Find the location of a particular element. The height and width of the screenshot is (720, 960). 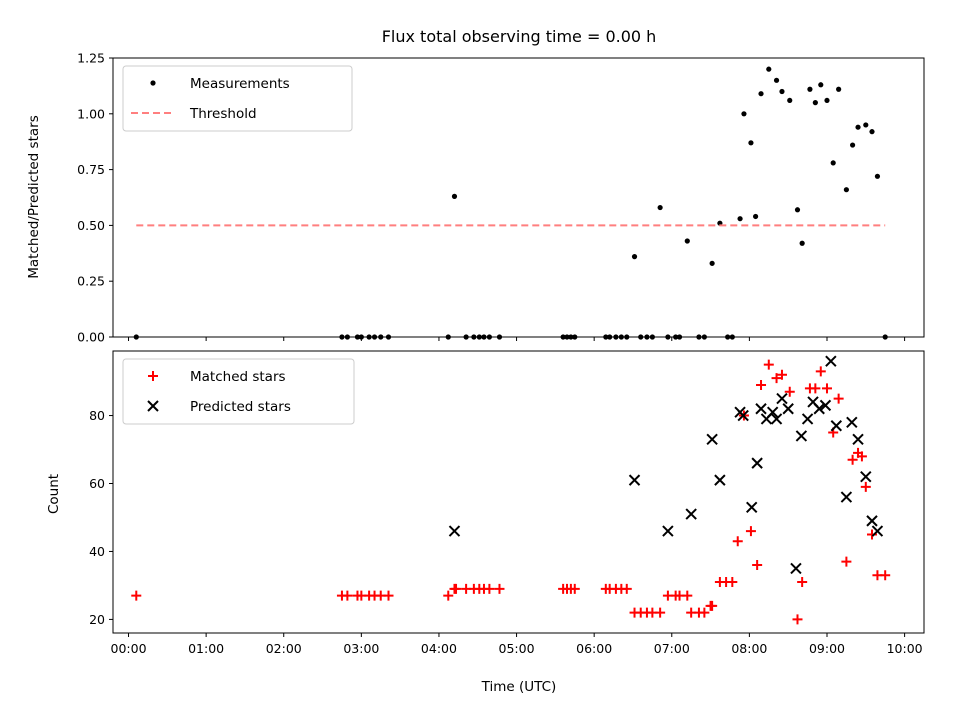

y-tick-label: 0.25 is located at coordinates (91, 281).